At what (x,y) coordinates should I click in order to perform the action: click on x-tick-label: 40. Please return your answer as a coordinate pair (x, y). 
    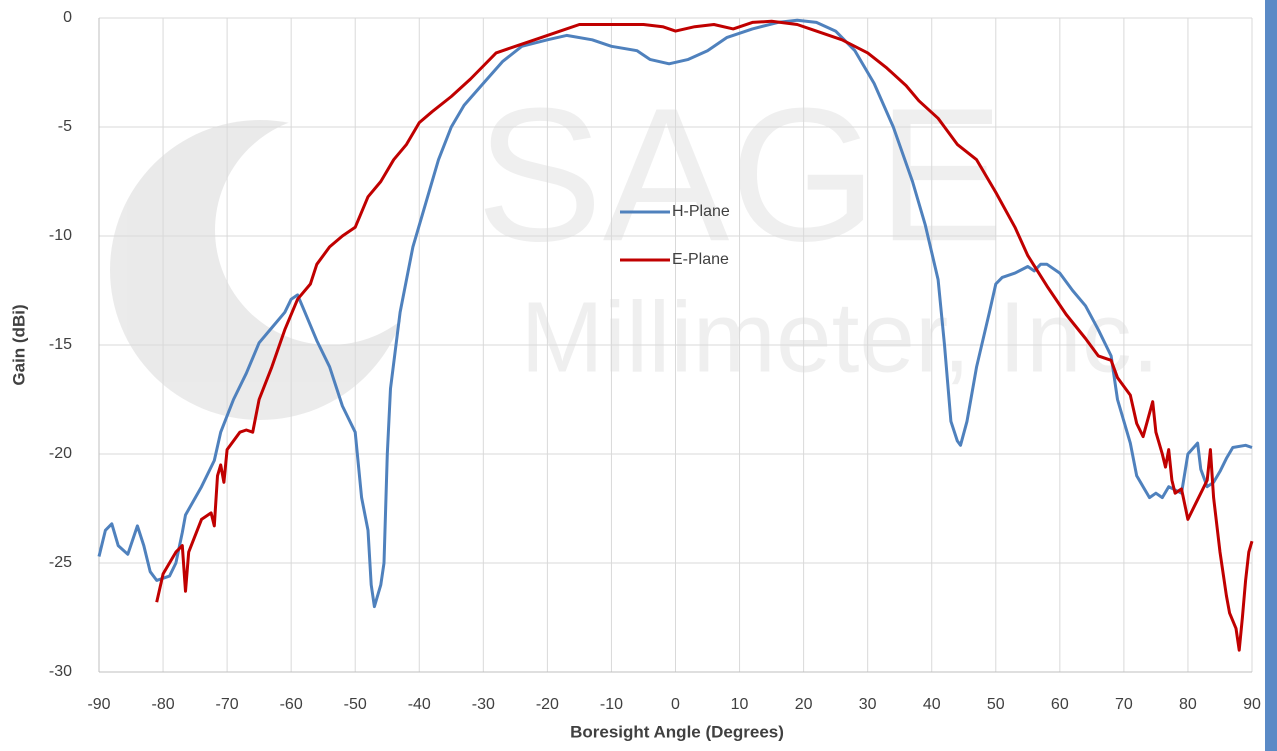
    Looking at the image, I should click on (932, 704).